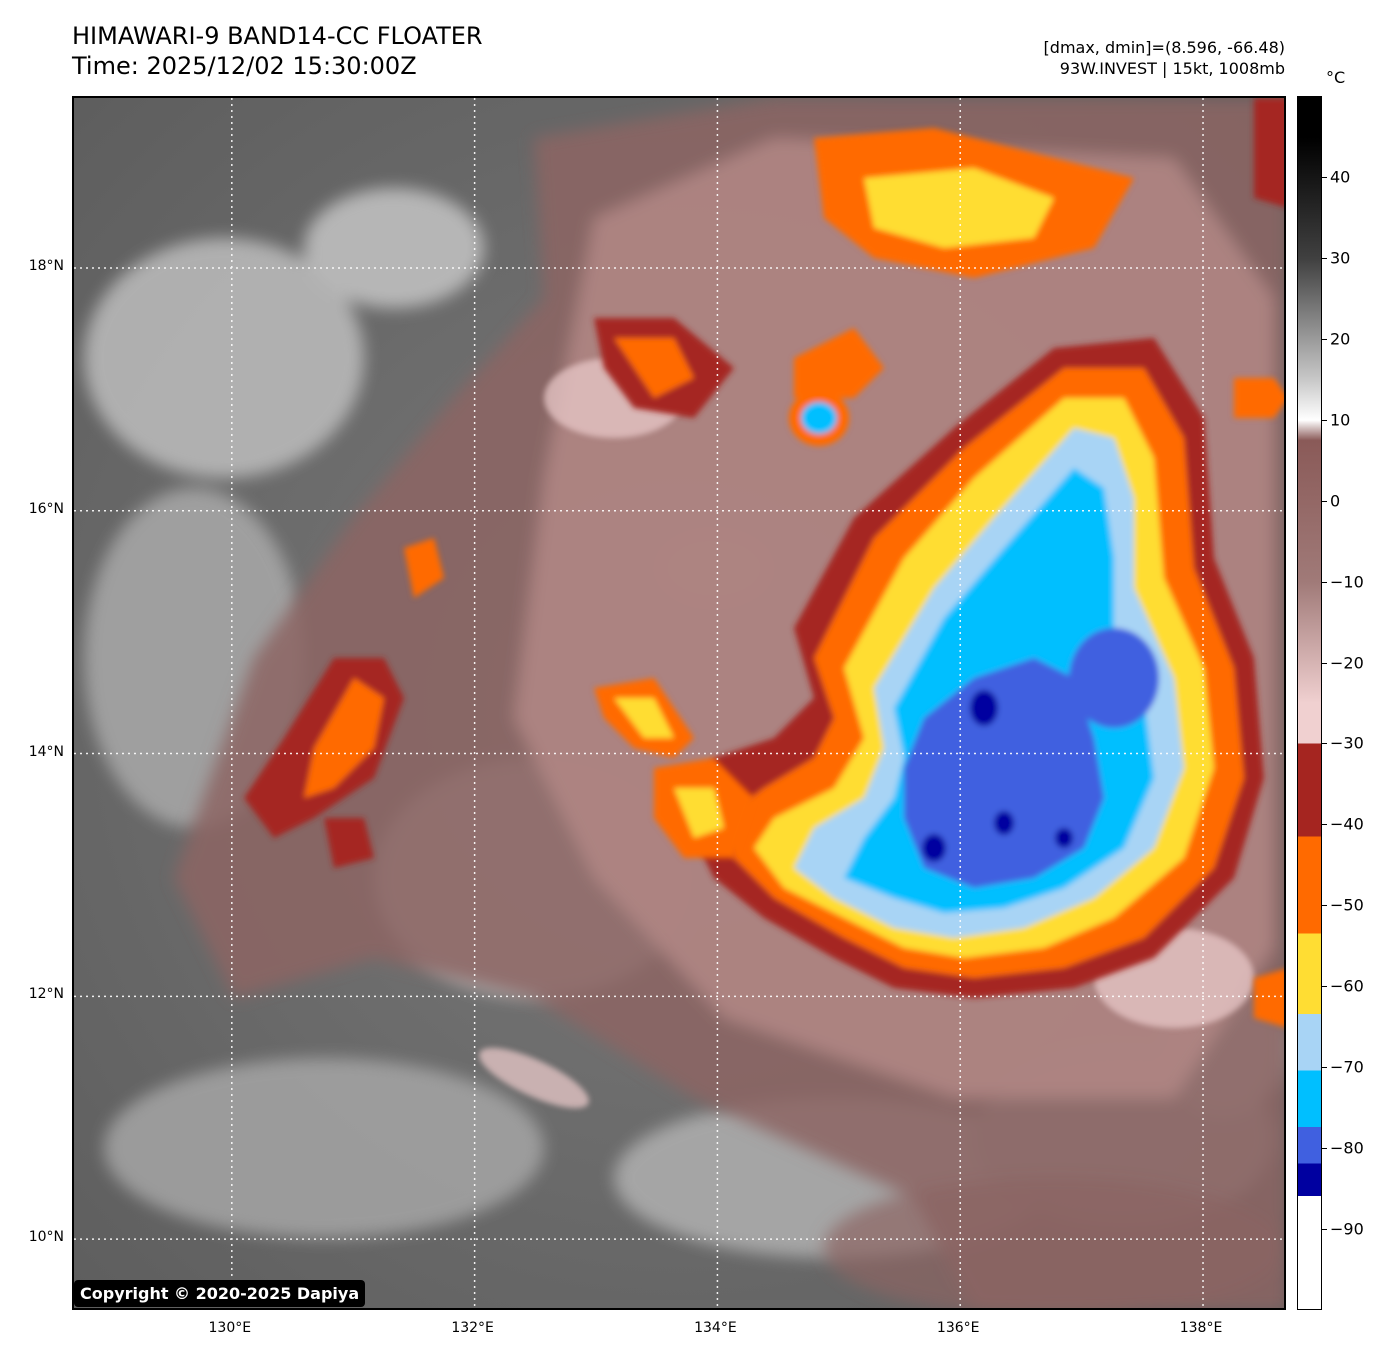 This screenshot has height=1359, width=1390. Describe the element at coordinates (46, 994) in the screenshot. I see `lat-label: 12°N` at that location.